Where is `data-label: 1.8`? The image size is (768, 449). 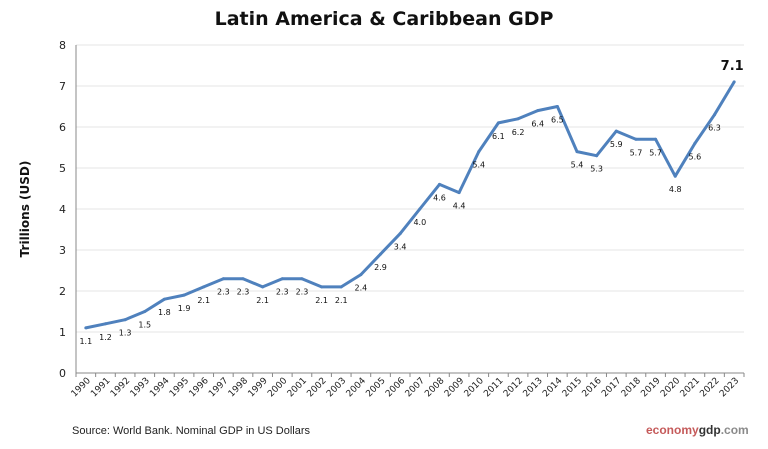
data-label: 1.8 is located at coordinates (164, 312).